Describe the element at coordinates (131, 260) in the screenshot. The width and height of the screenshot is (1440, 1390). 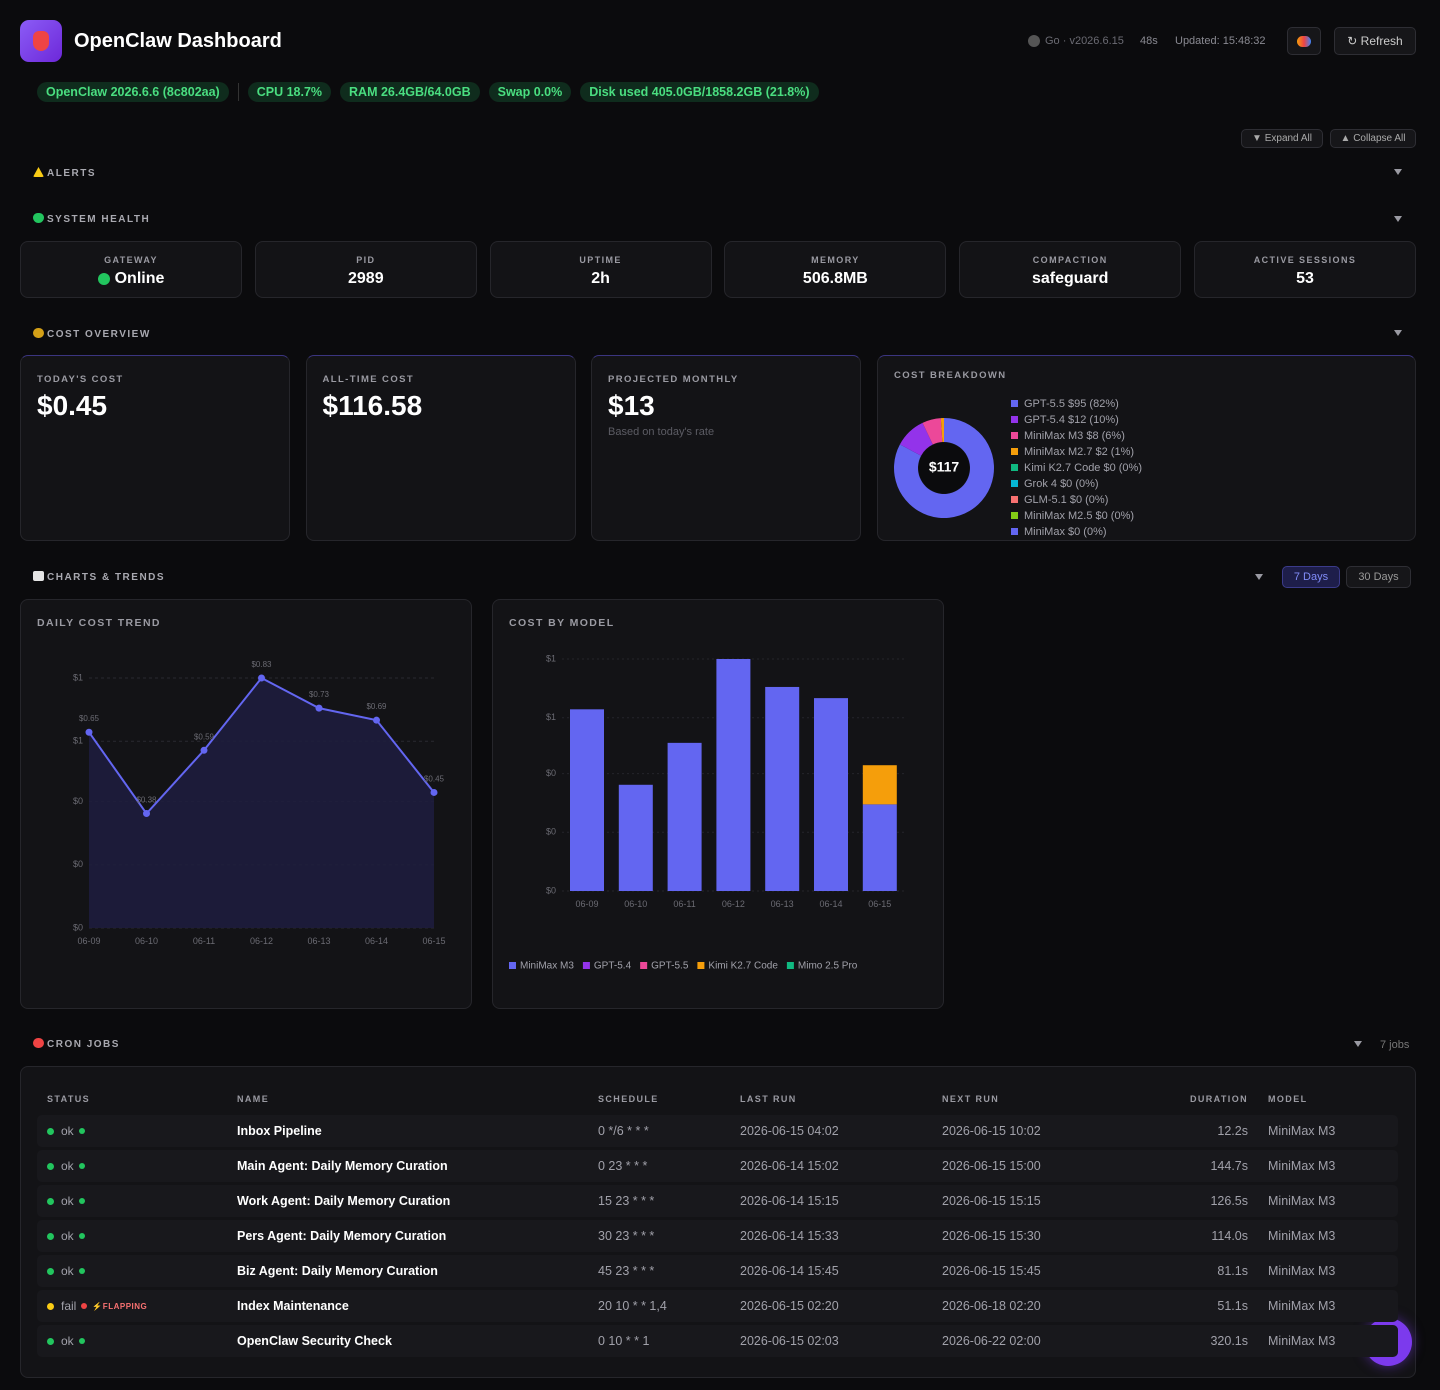
I see `card-label: GATEWAY` at that location.